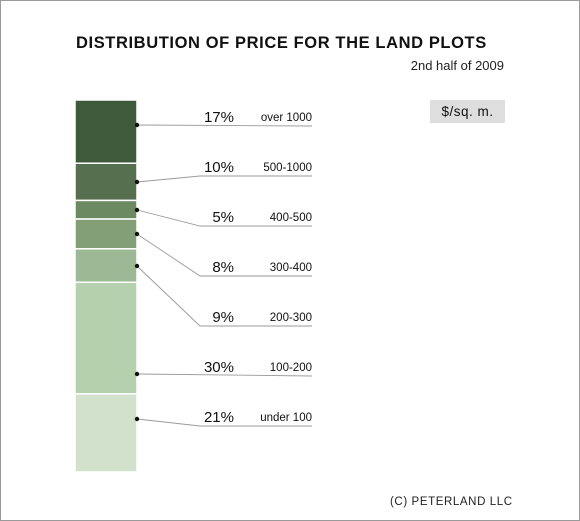 This screenshot has width=580, height=521. What do you see at coordinates (137, 419) in the screenshot?
I see `leader-dot-under 100` at bounding box center [137, 419].